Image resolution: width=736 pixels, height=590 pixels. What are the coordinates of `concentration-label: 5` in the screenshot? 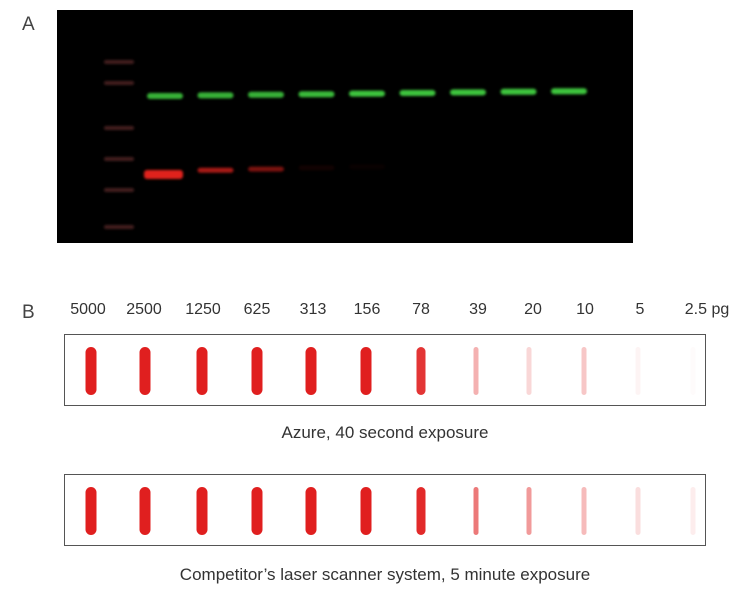 It's located at (640, 309).